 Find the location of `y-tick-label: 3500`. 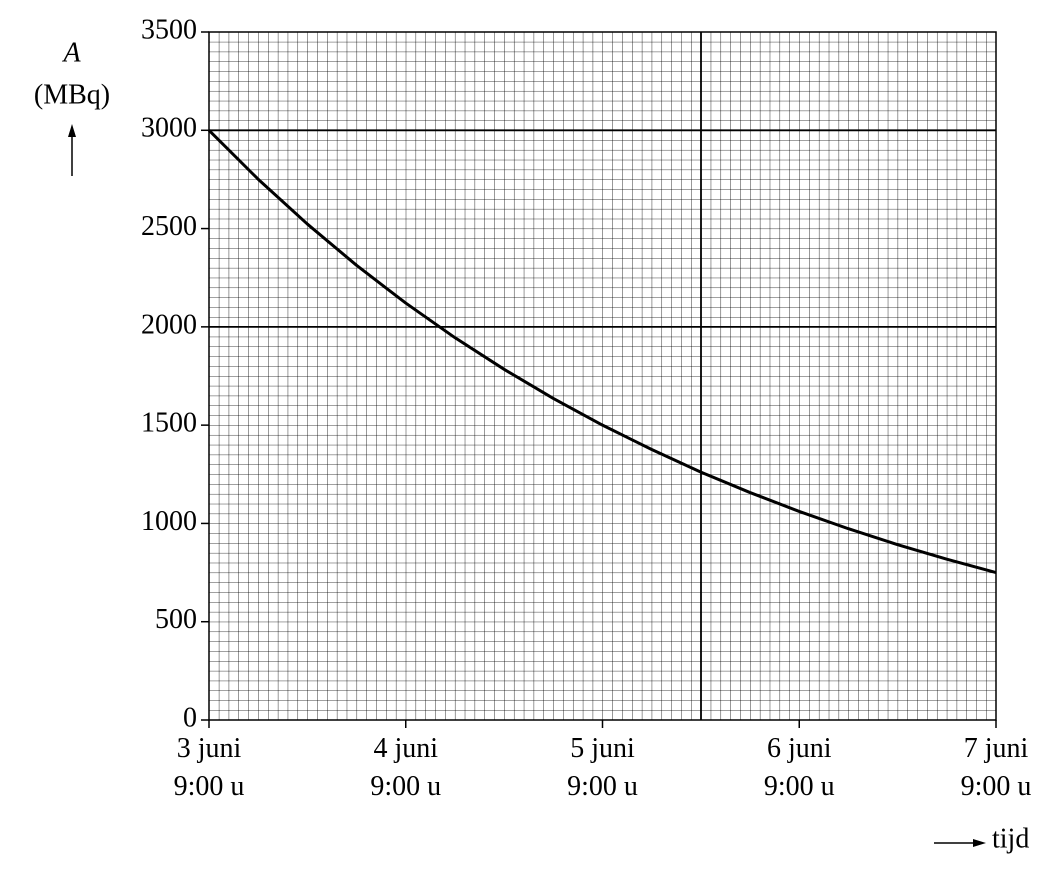

y-tick-label: 3500 is located at coordinates (169, 29).